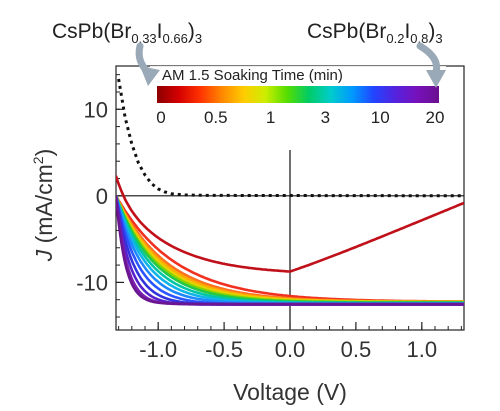 Image resolution: width=500 pixels, height=411 pixels. Describe the element at coordinates (150, 76) in the screenshot. I see `left-arrow-head` at that location.